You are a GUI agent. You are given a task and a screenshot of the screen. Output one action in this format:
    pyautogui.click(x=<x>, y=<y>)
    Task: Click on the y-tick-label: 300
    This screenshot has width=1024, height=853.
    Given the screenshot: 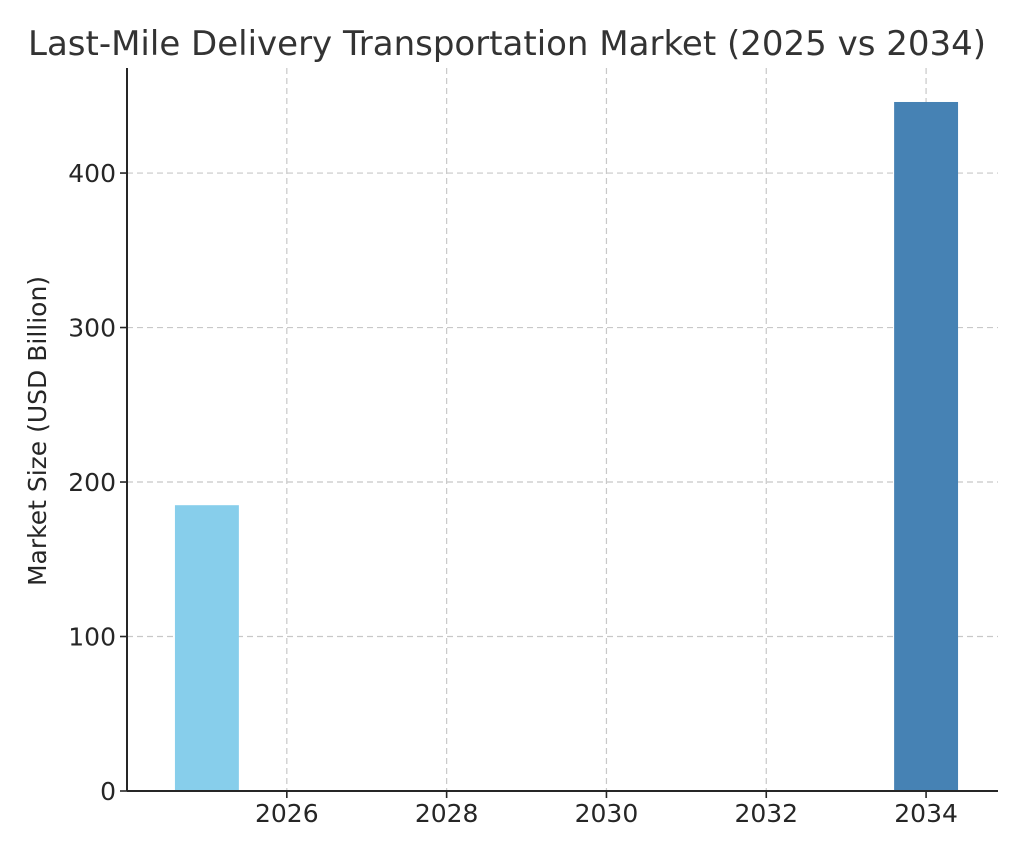 What is the action you would take?
    pyautogui.click(x=92, y=328)
    